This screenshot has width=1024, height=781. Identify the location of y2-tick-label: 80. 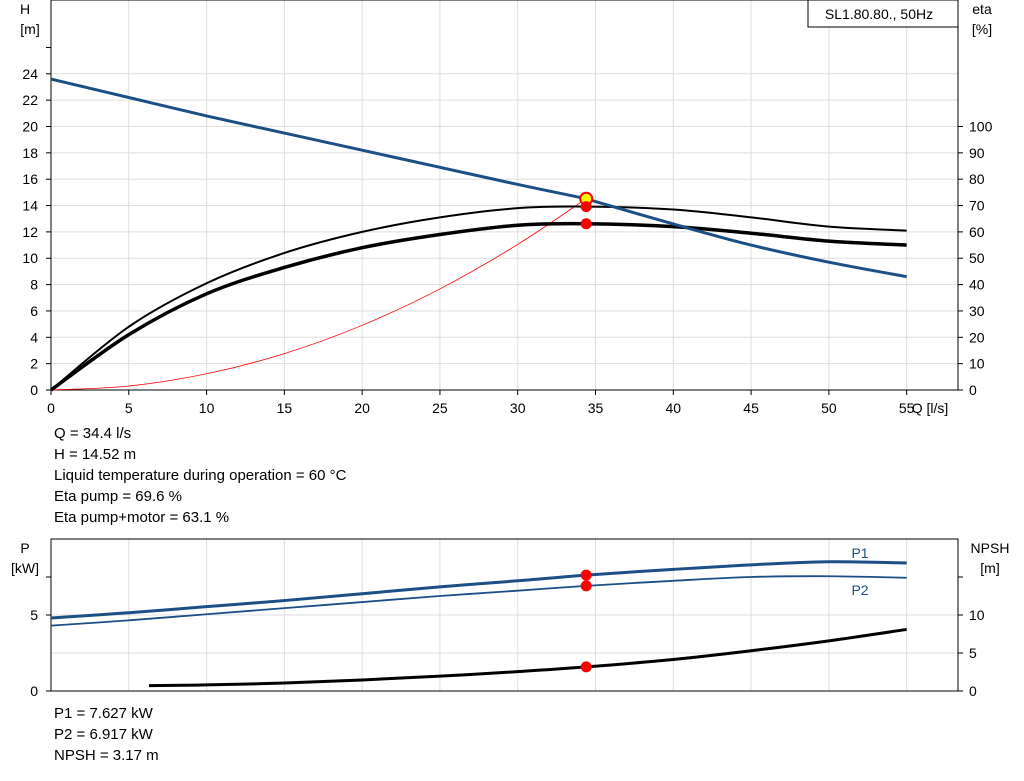
(977, 179).